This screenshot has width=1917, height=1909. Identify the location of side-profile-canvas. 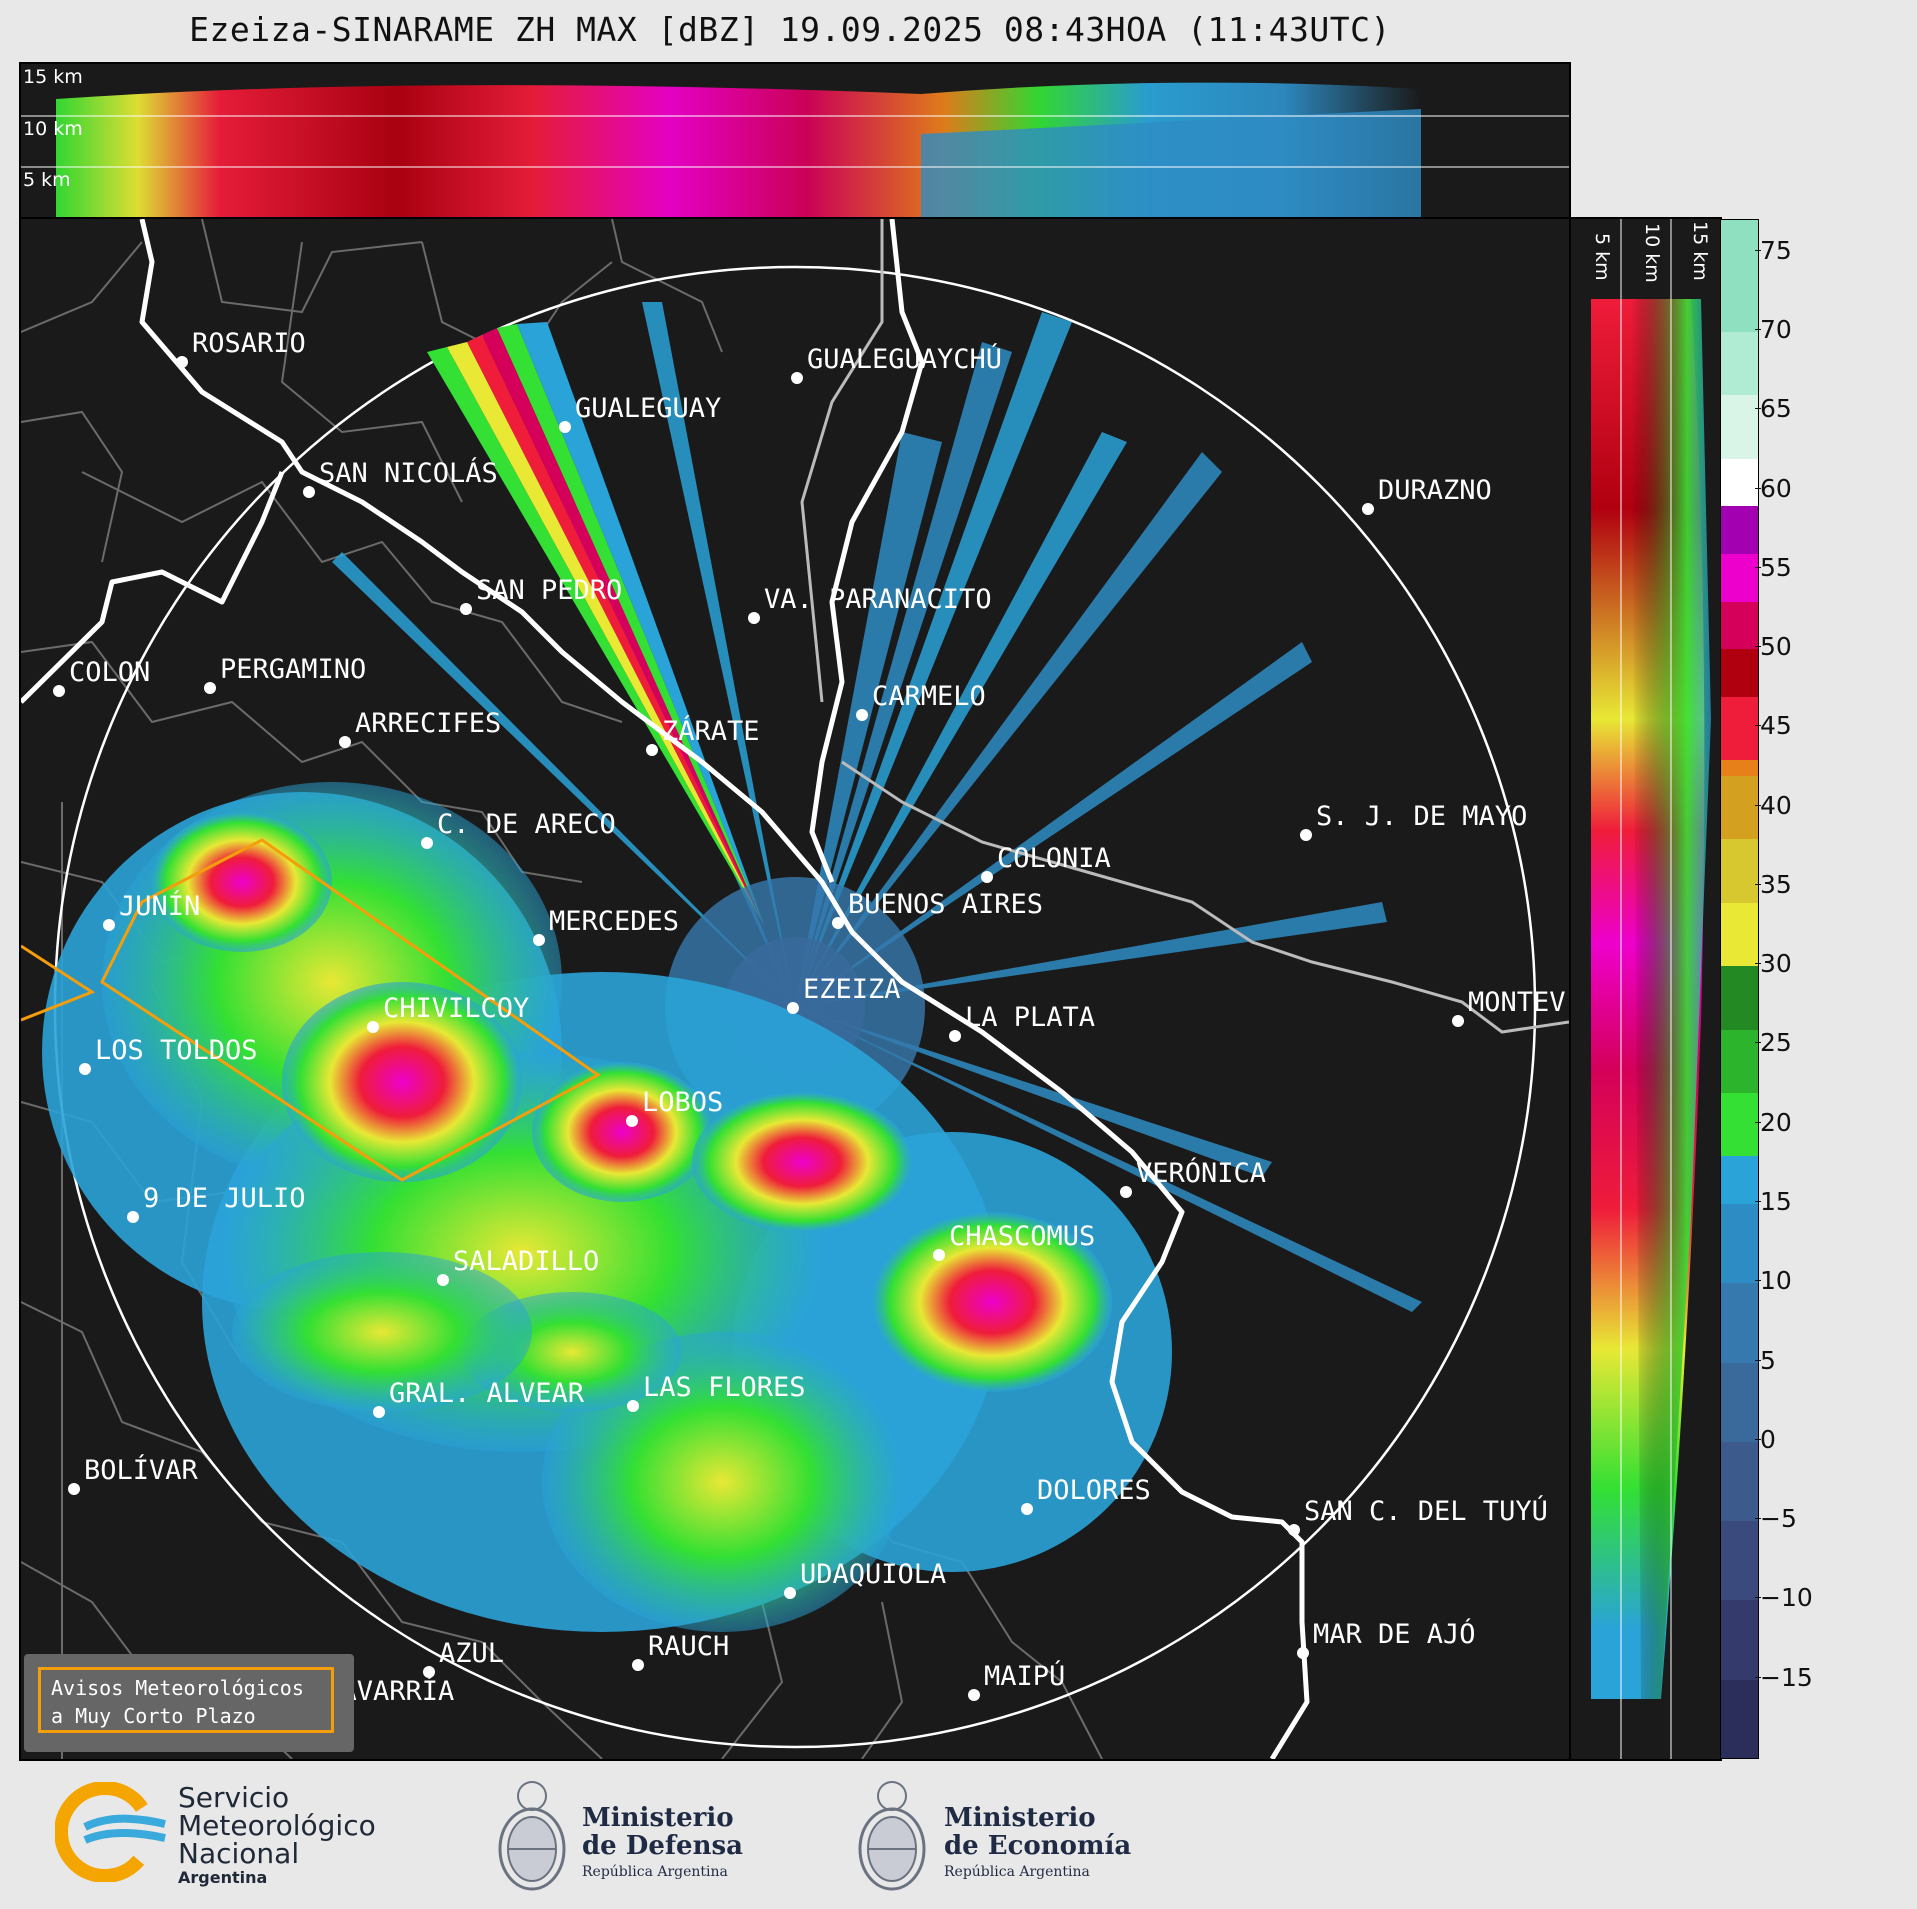
(1651, 989).